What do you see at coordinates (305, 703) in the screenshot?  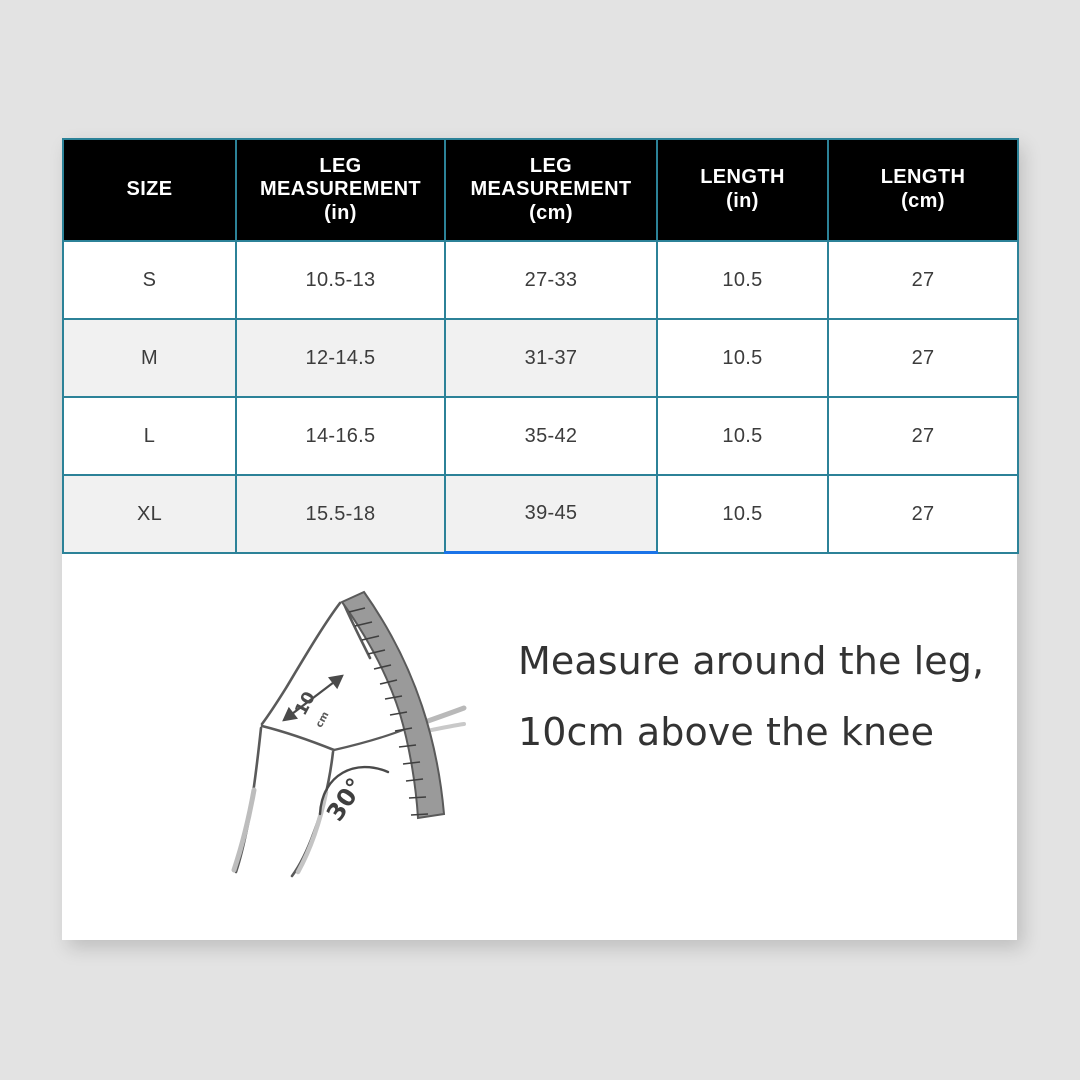 I see `illustration-label-distance: 10` at bounding box center [305, 703].